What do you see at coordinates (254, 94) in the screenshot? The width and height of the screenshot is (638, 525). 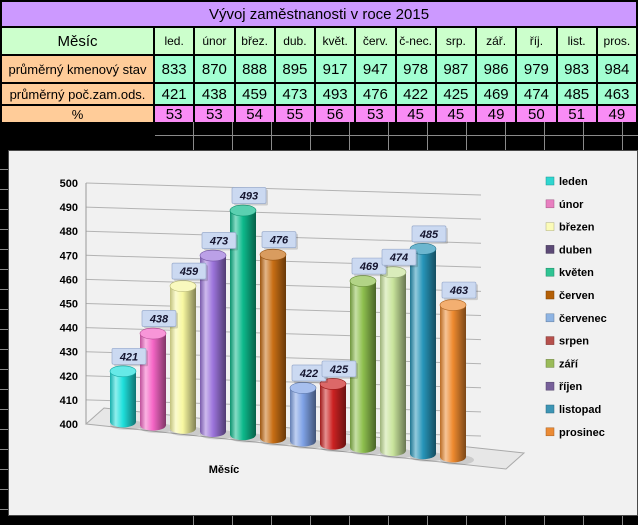 I see `value-cell-r2-c3: 459` at bounding box center [254, 94].